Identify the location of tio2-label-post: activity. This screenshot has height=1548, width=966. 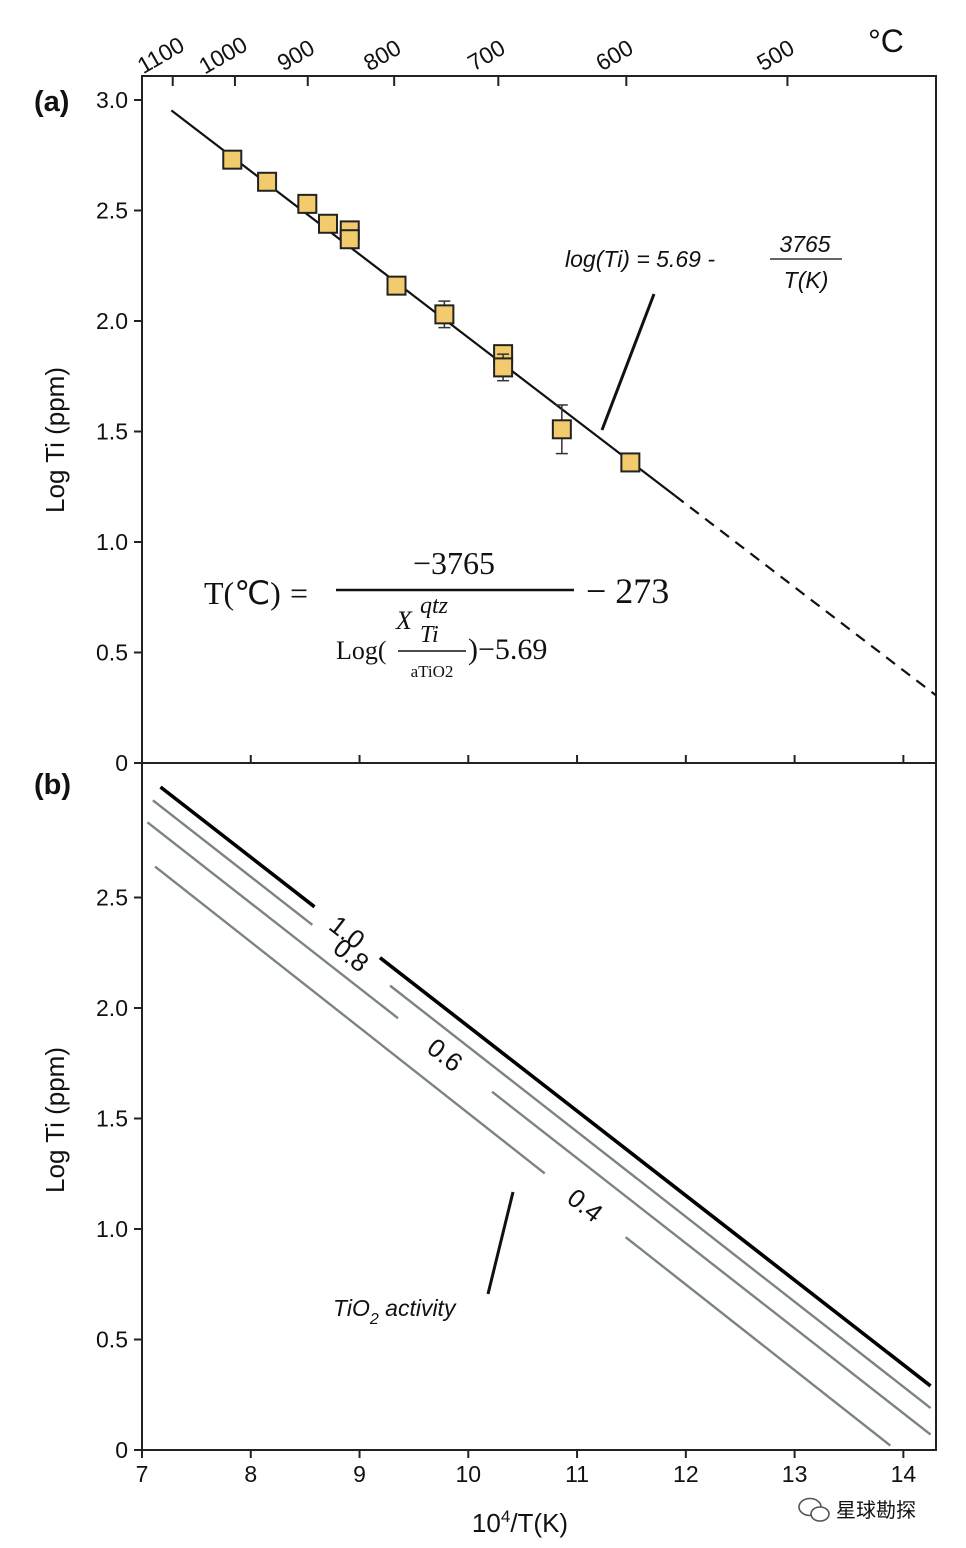
(418, 1308).